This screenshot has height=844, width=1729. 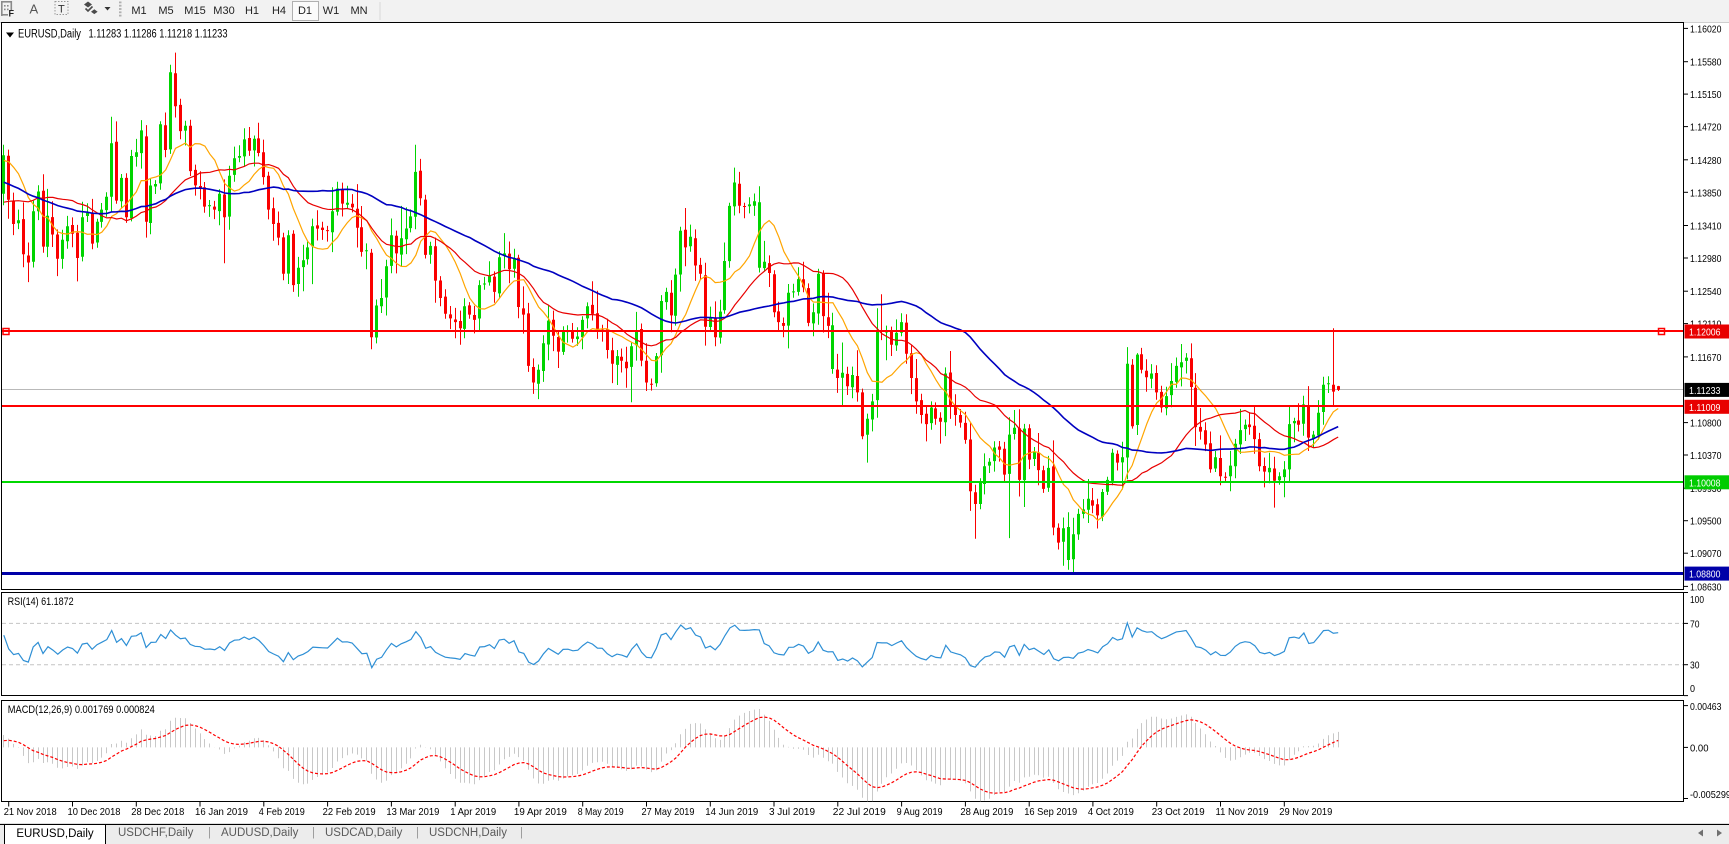 What do you see at coordinates (473, 812) in the screenshot?
I see `svg-text: 1 Apr 2019` at bounding box center [473, 812].